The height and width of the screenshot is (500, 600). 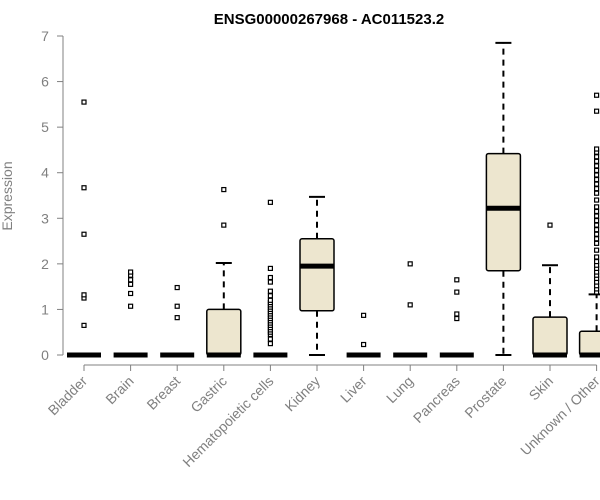 I want to click on box-bladder, so click(x=84, y=228).